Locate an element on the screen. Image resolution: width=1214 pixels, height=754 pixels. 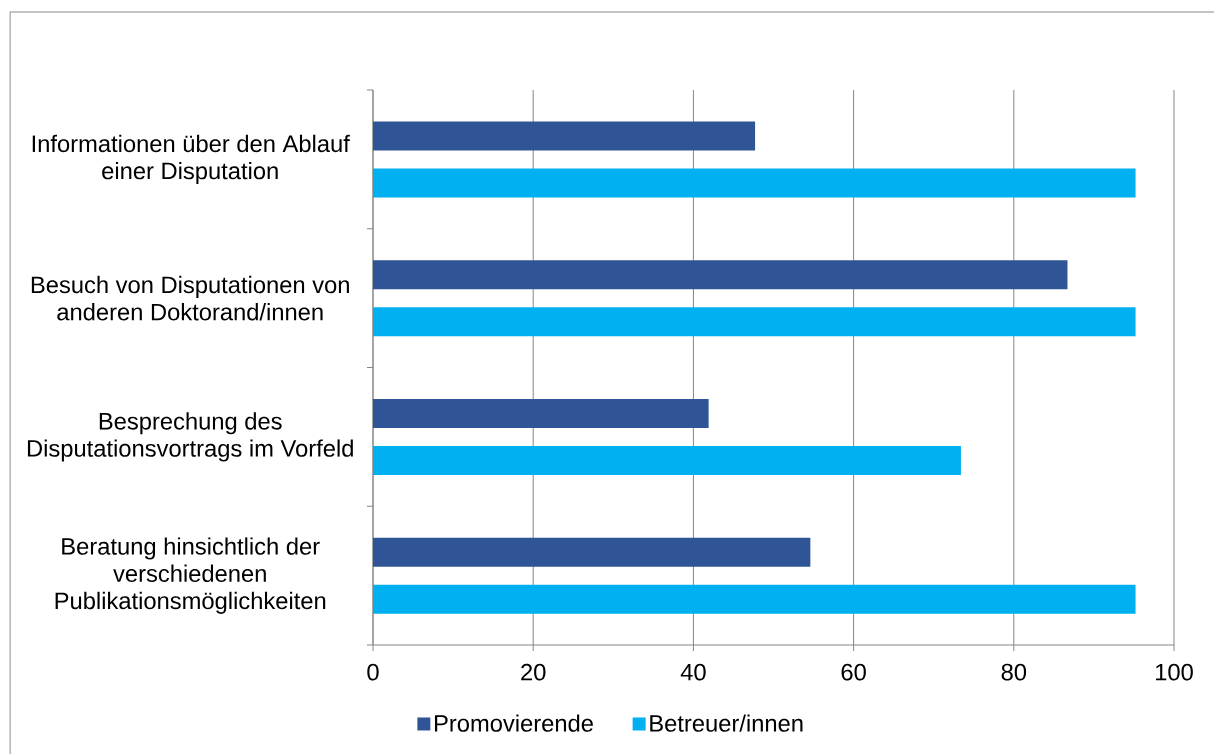
y-tick-label: Beratung hinsichtlich der verschiedenen Publikationsmöglichkeiten is located at coordinates (190, 575).